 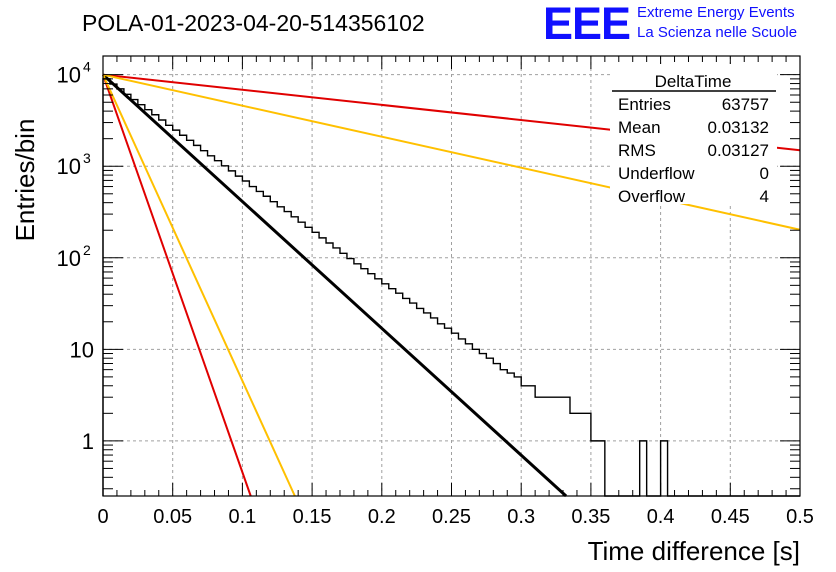 I want to click on x-tick-label: 0.05, so click(x=172, y=517).